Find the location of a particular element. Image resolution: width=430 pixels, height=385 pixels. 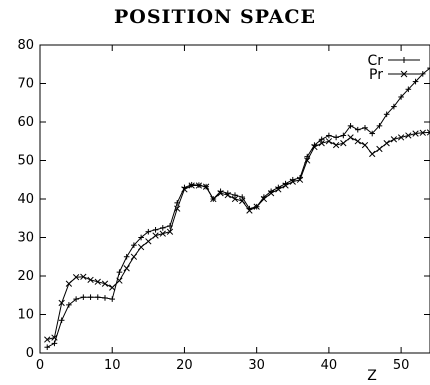

chart-title: POSITION SPACE is located at coordinates (215, 17).